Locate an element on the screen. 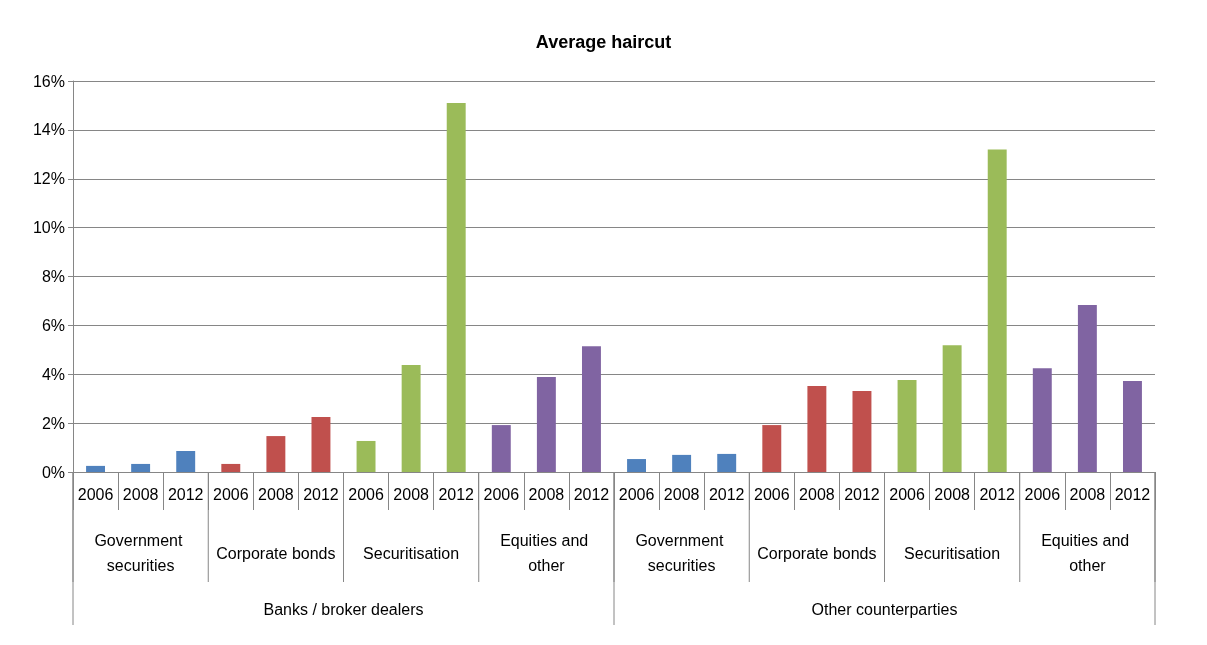 This screenshot has height=645, width=1207. chart-title: Average haircut is located at coordinates (603, 42).